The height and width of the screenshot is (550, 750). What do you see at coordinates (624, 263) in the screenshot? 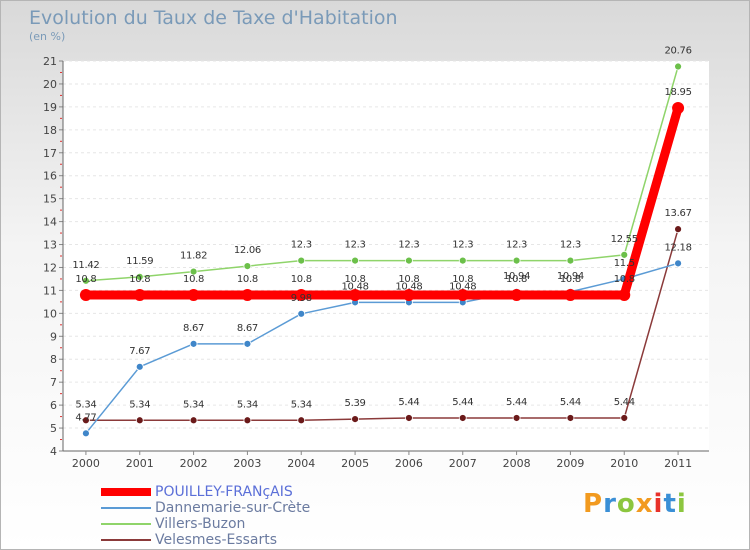
I see `data-label: 11.5` at bounding box center [624, 263].